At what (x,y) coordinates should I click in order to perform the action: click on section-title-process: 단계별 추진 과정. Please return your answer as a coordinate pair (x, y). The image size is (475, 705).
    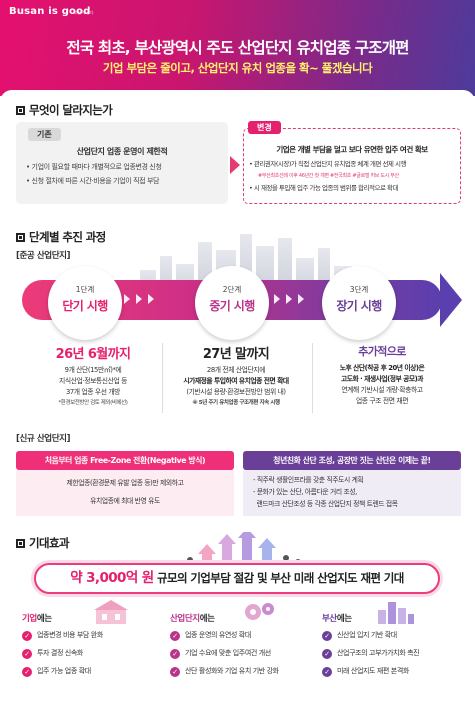
    Looking at the image, I should click on (61, 237).